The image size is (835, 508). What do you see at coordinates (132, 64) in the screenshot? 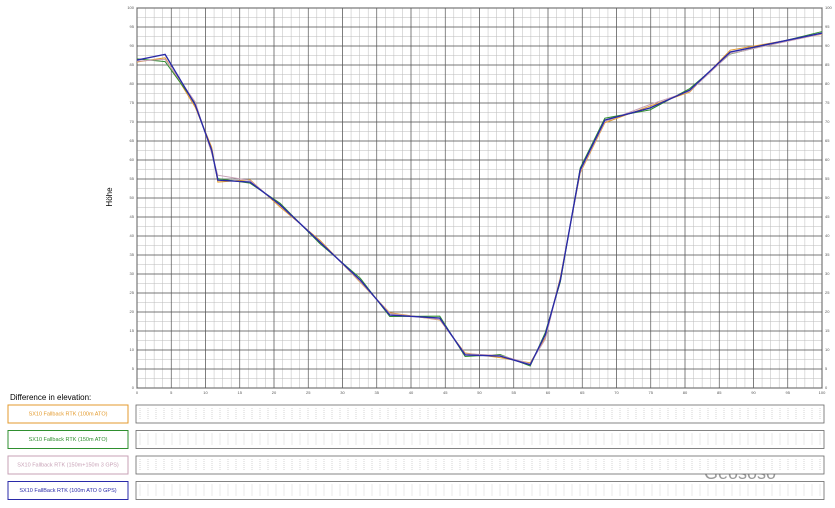
I see `y-tick-label: 85` at bounding box center [132, 64].